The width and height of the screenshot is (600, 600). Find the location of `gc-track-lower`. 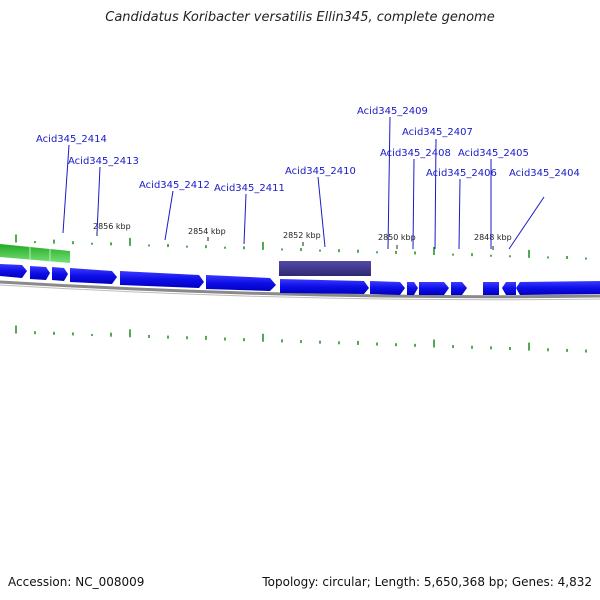

gc-track-lower is located at coordinates (301, 339).